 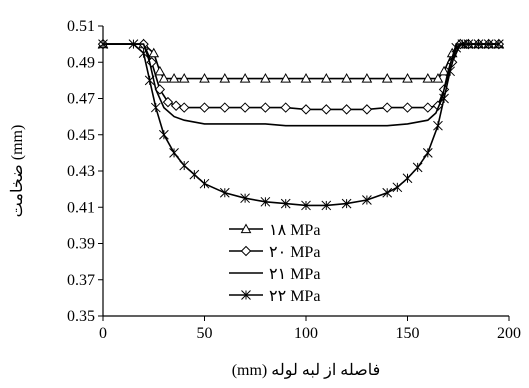 I want to click on legend-label: ۲۰ MPa, so click(x=294, y=252).